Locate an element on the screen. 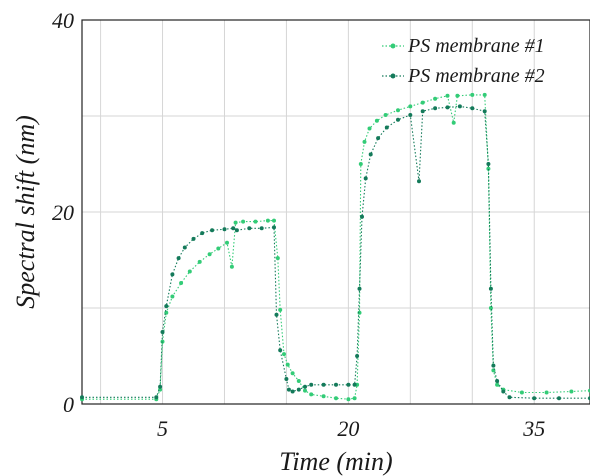 The height and width of the screenshot is (476, 590). y-tick-label: 0 is located at coordinates (68, 404).